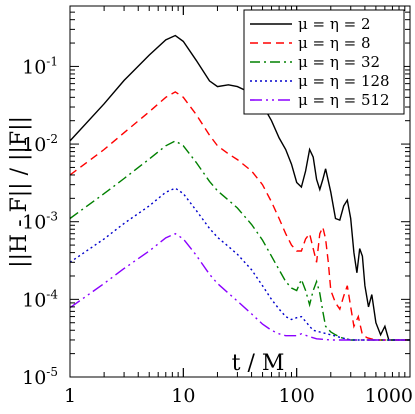  Describe the element at coordinates (389, 396) in the screenshot. I see `x-tick-label: 1000` at that location.